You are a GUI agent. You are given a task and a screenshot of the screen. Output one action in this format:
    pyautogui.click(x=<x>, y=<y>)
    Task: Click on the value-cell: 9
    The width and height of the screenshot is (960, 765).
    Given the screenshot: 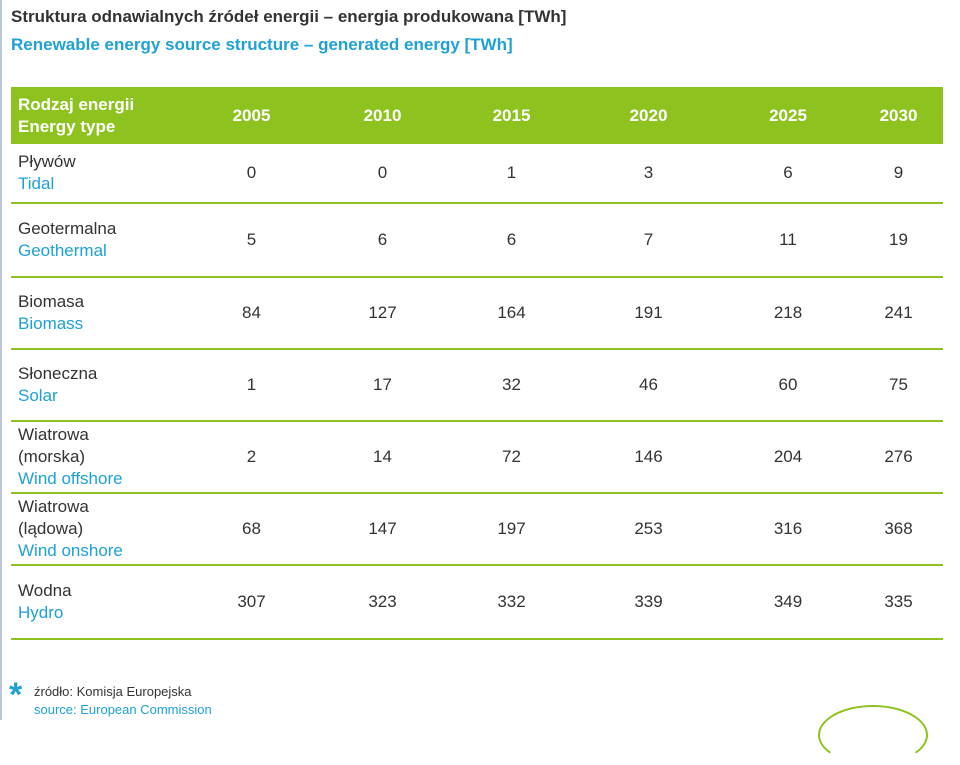 What is the action you would take?
    pyautogui.click(x=898, y=174)
    